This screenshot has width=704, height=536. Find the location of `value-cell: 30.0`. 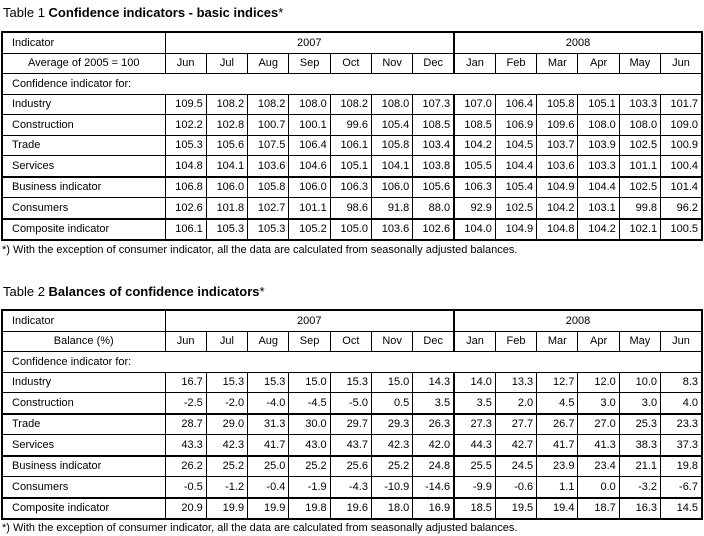

value-cell: 30.0 is located at coordinates (309, 424).